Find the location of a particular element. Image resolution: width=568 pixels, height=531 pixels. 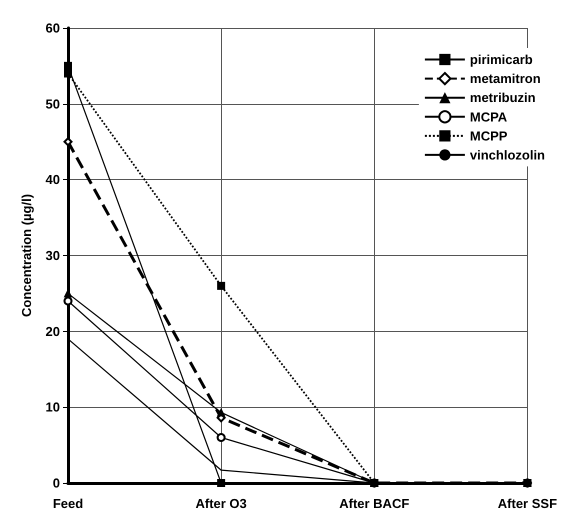

y-tick-label: 60 is located at coordinates (53, 28).